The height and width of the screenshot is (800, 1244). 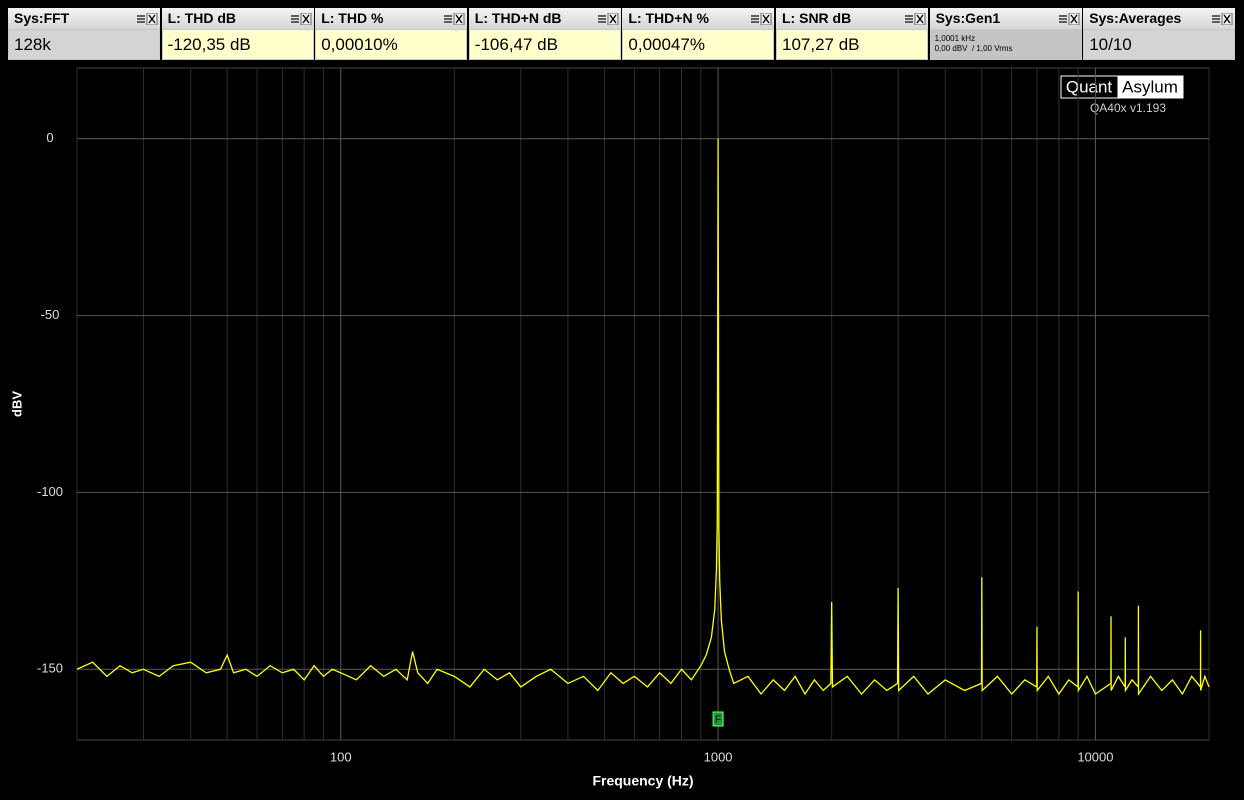 What do you see at coordinates (1128, 108) in the screenshot?
I see `version: QA40x v1.193` at bounding box center [1128, 108].